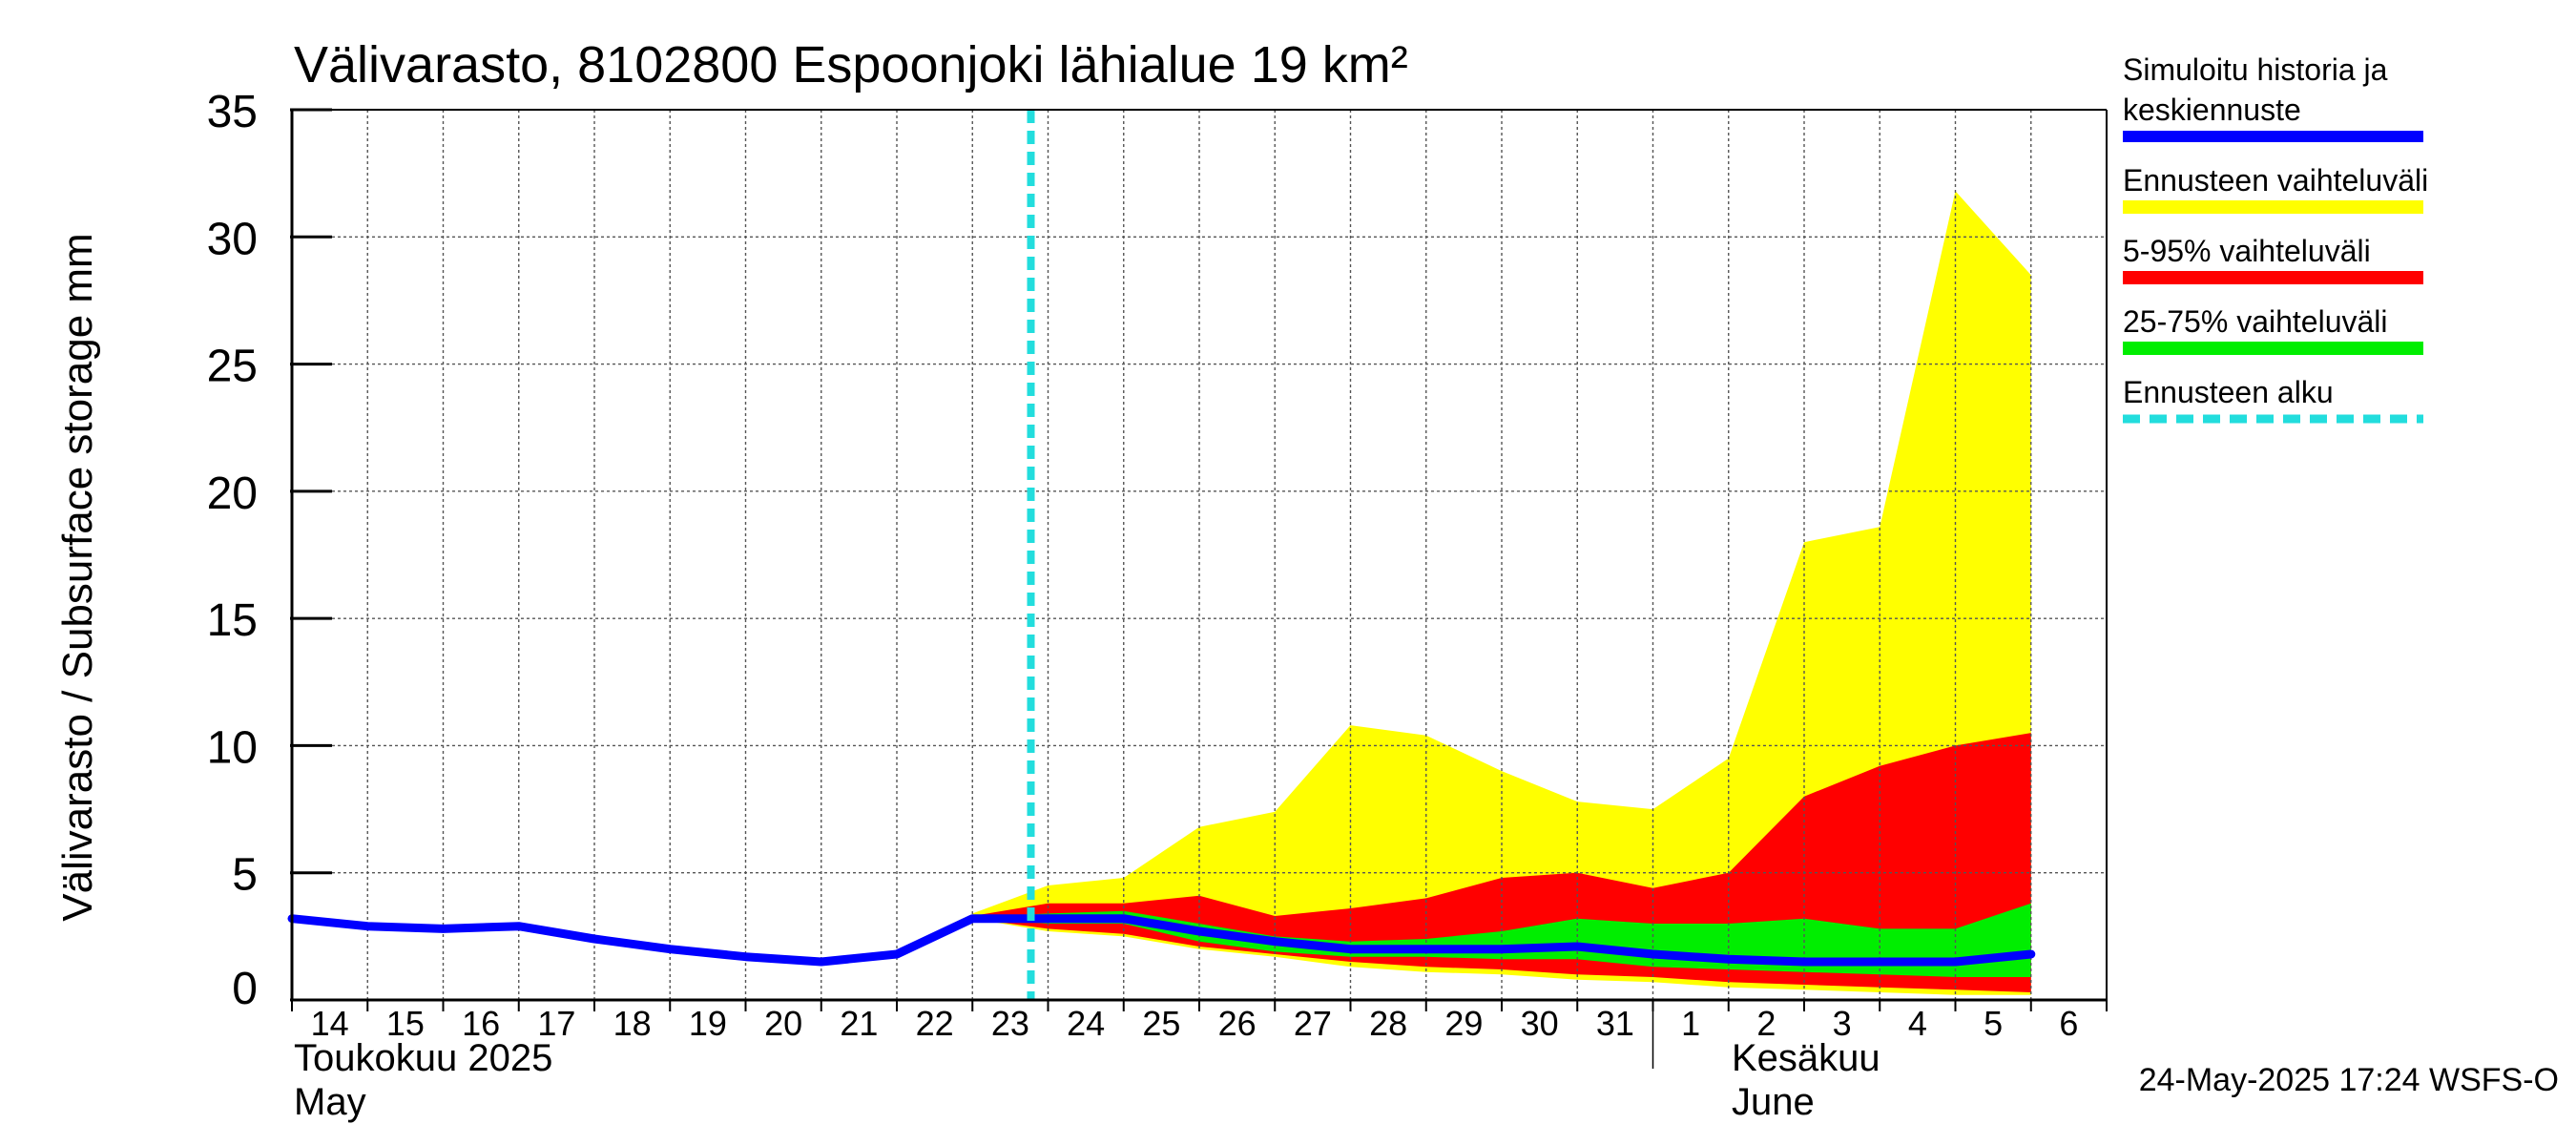 The image size is (2576, 1145). What do you see at coordinates (1161, 1023) in the screenshot?
I see `x-tick-label-11: 25` at bounding box center [1161, 1023].